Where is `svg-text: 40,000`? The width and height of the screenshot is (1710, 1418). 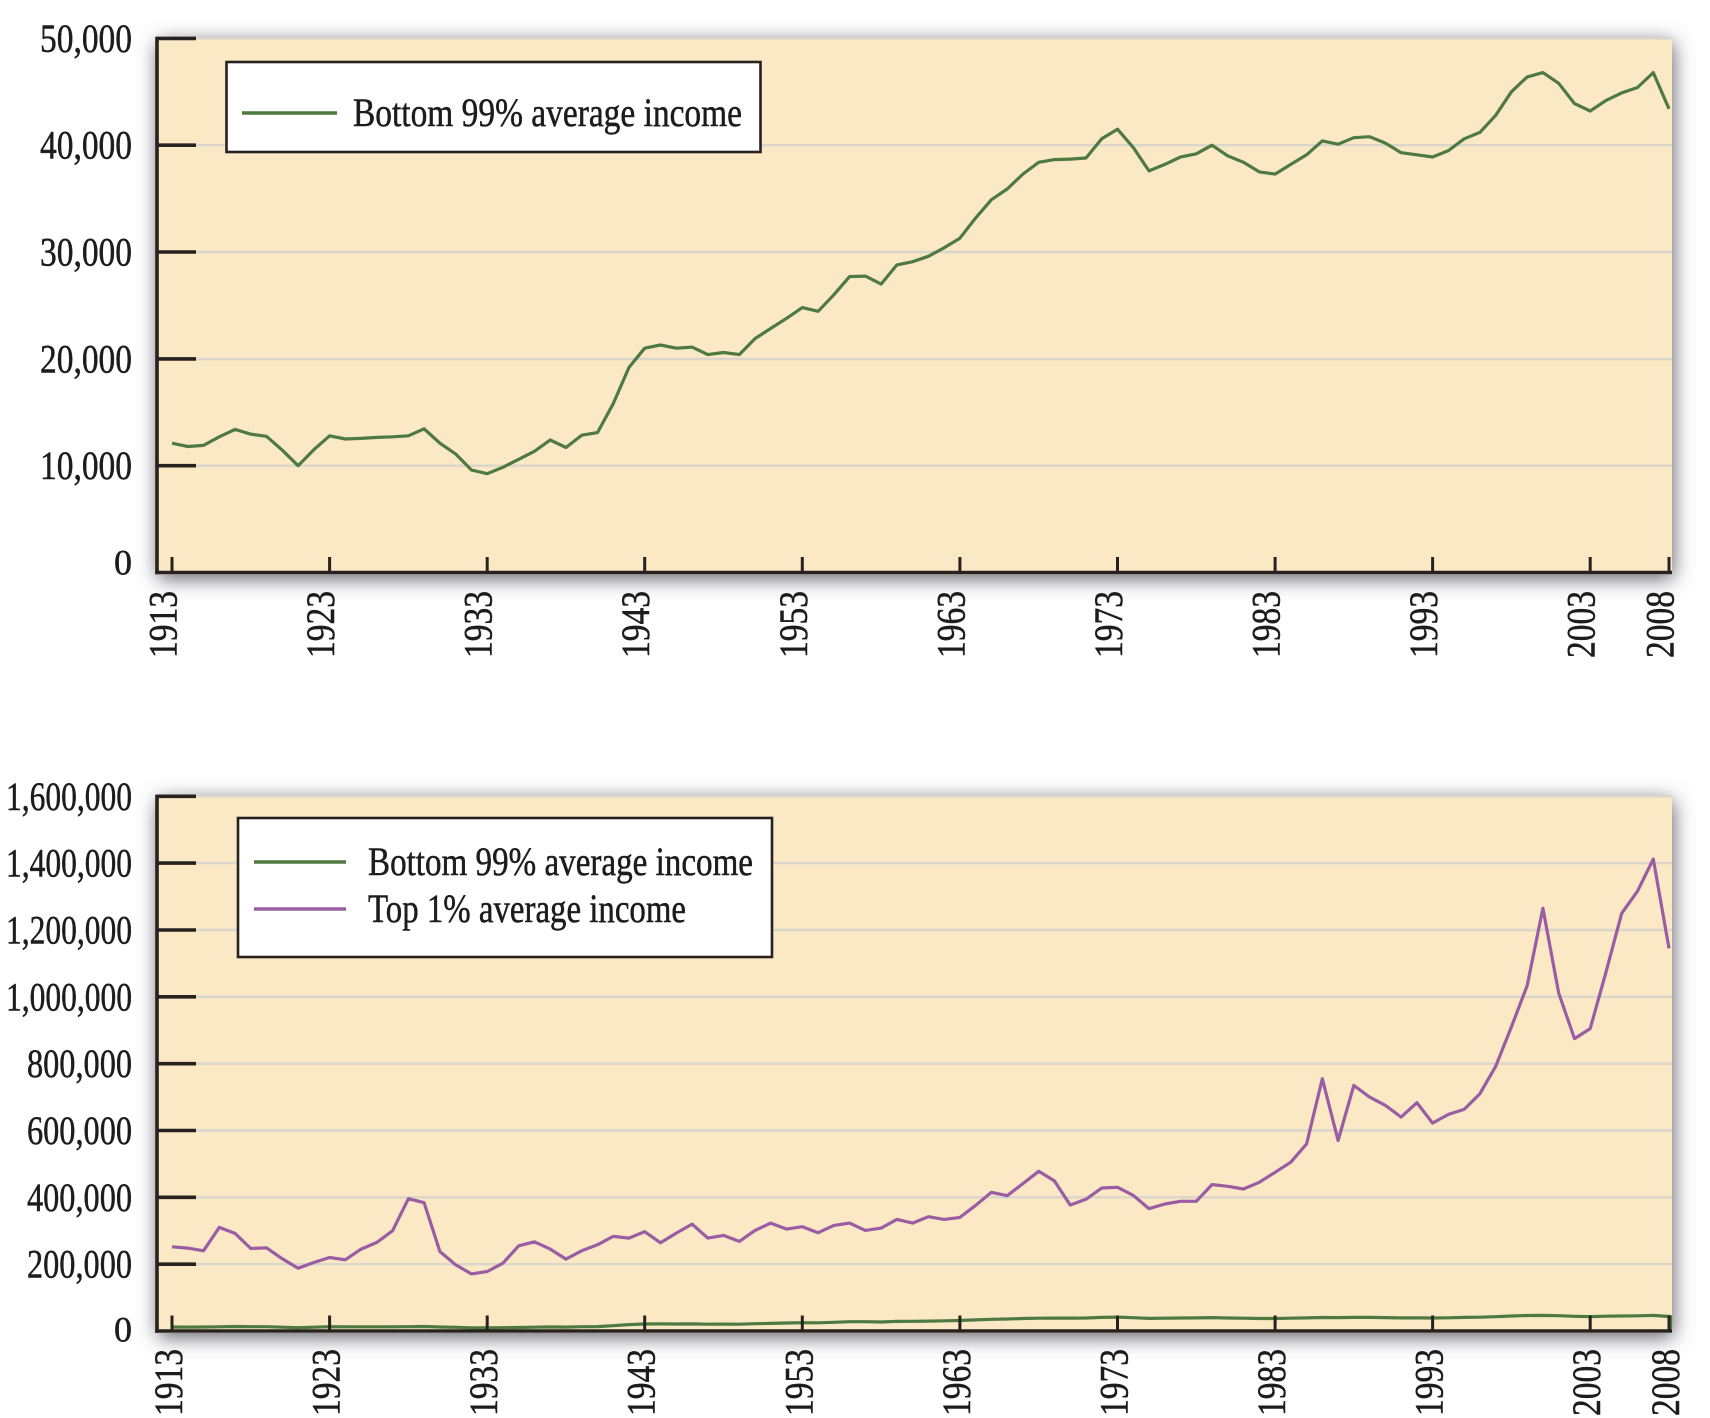 svg-text: 40,000 is located at coordinates (86, 145).